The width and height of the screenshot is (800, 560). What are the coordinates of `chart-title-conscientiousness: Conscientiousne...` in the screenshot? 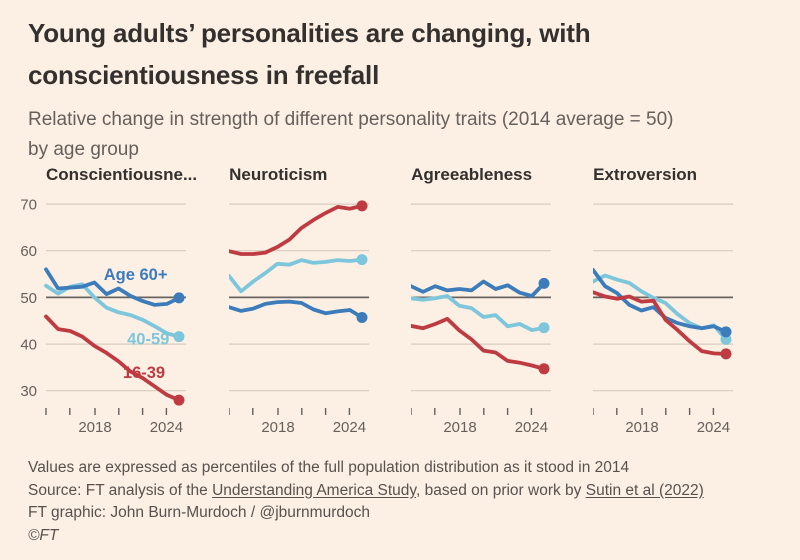 It's located at (122, 174).